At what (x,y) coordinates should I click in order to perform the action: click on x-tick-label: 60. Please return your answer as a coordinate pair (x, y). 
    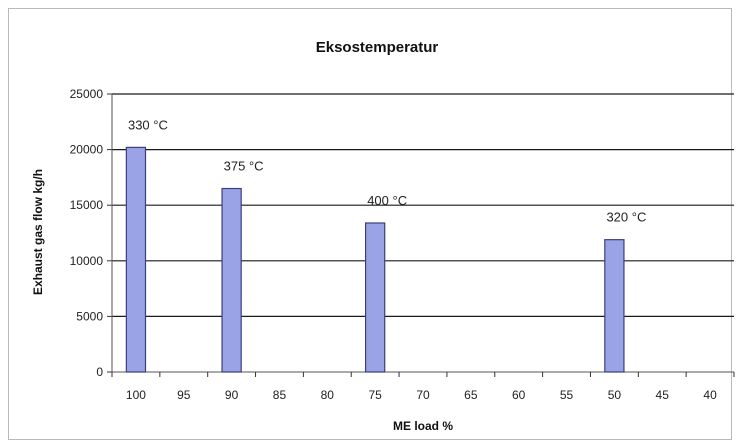
    Looking at the image, I should click on (519, 395).